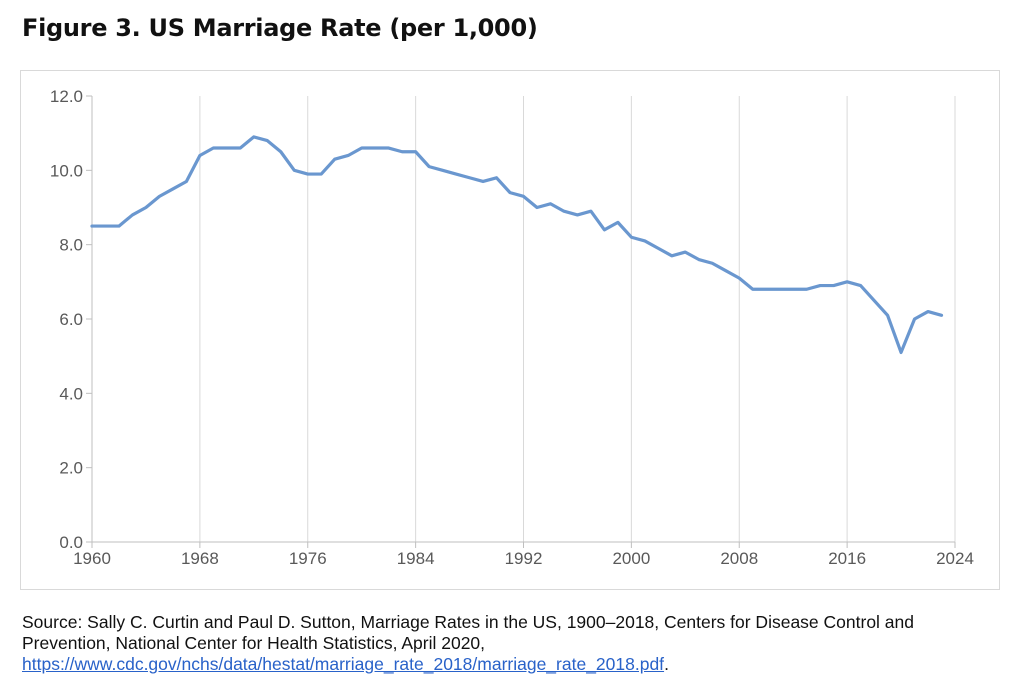 The width and height of the screenshot is (1024, 698). What do you see at coordinates (66, 96) in the screenshot?
I see `y-tick-label: 12.0` at bounding box center [66, 96].